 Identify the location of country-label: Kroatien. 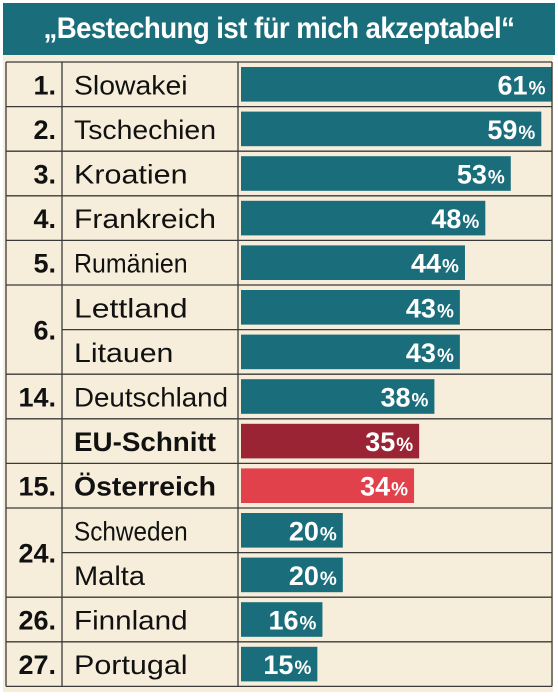
(131, 175).